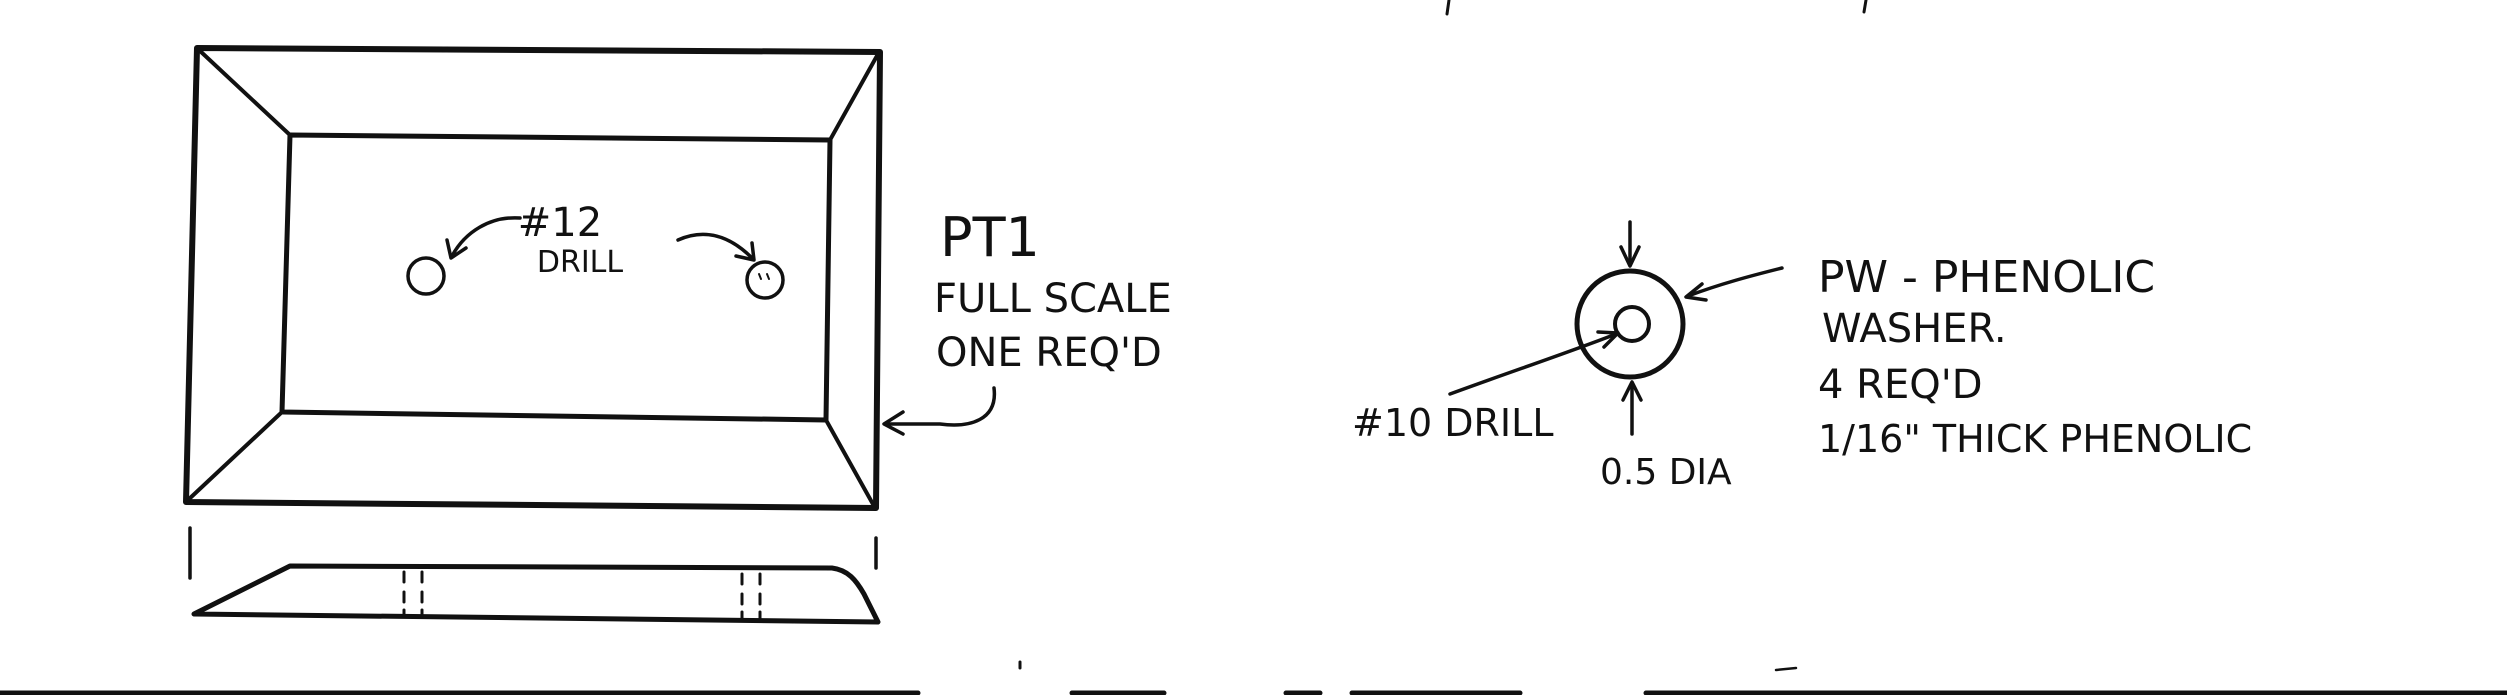  Describe the element at coordinates (235, 456) in the screenshot. I see `plate-bevel-line-bl` at that location.